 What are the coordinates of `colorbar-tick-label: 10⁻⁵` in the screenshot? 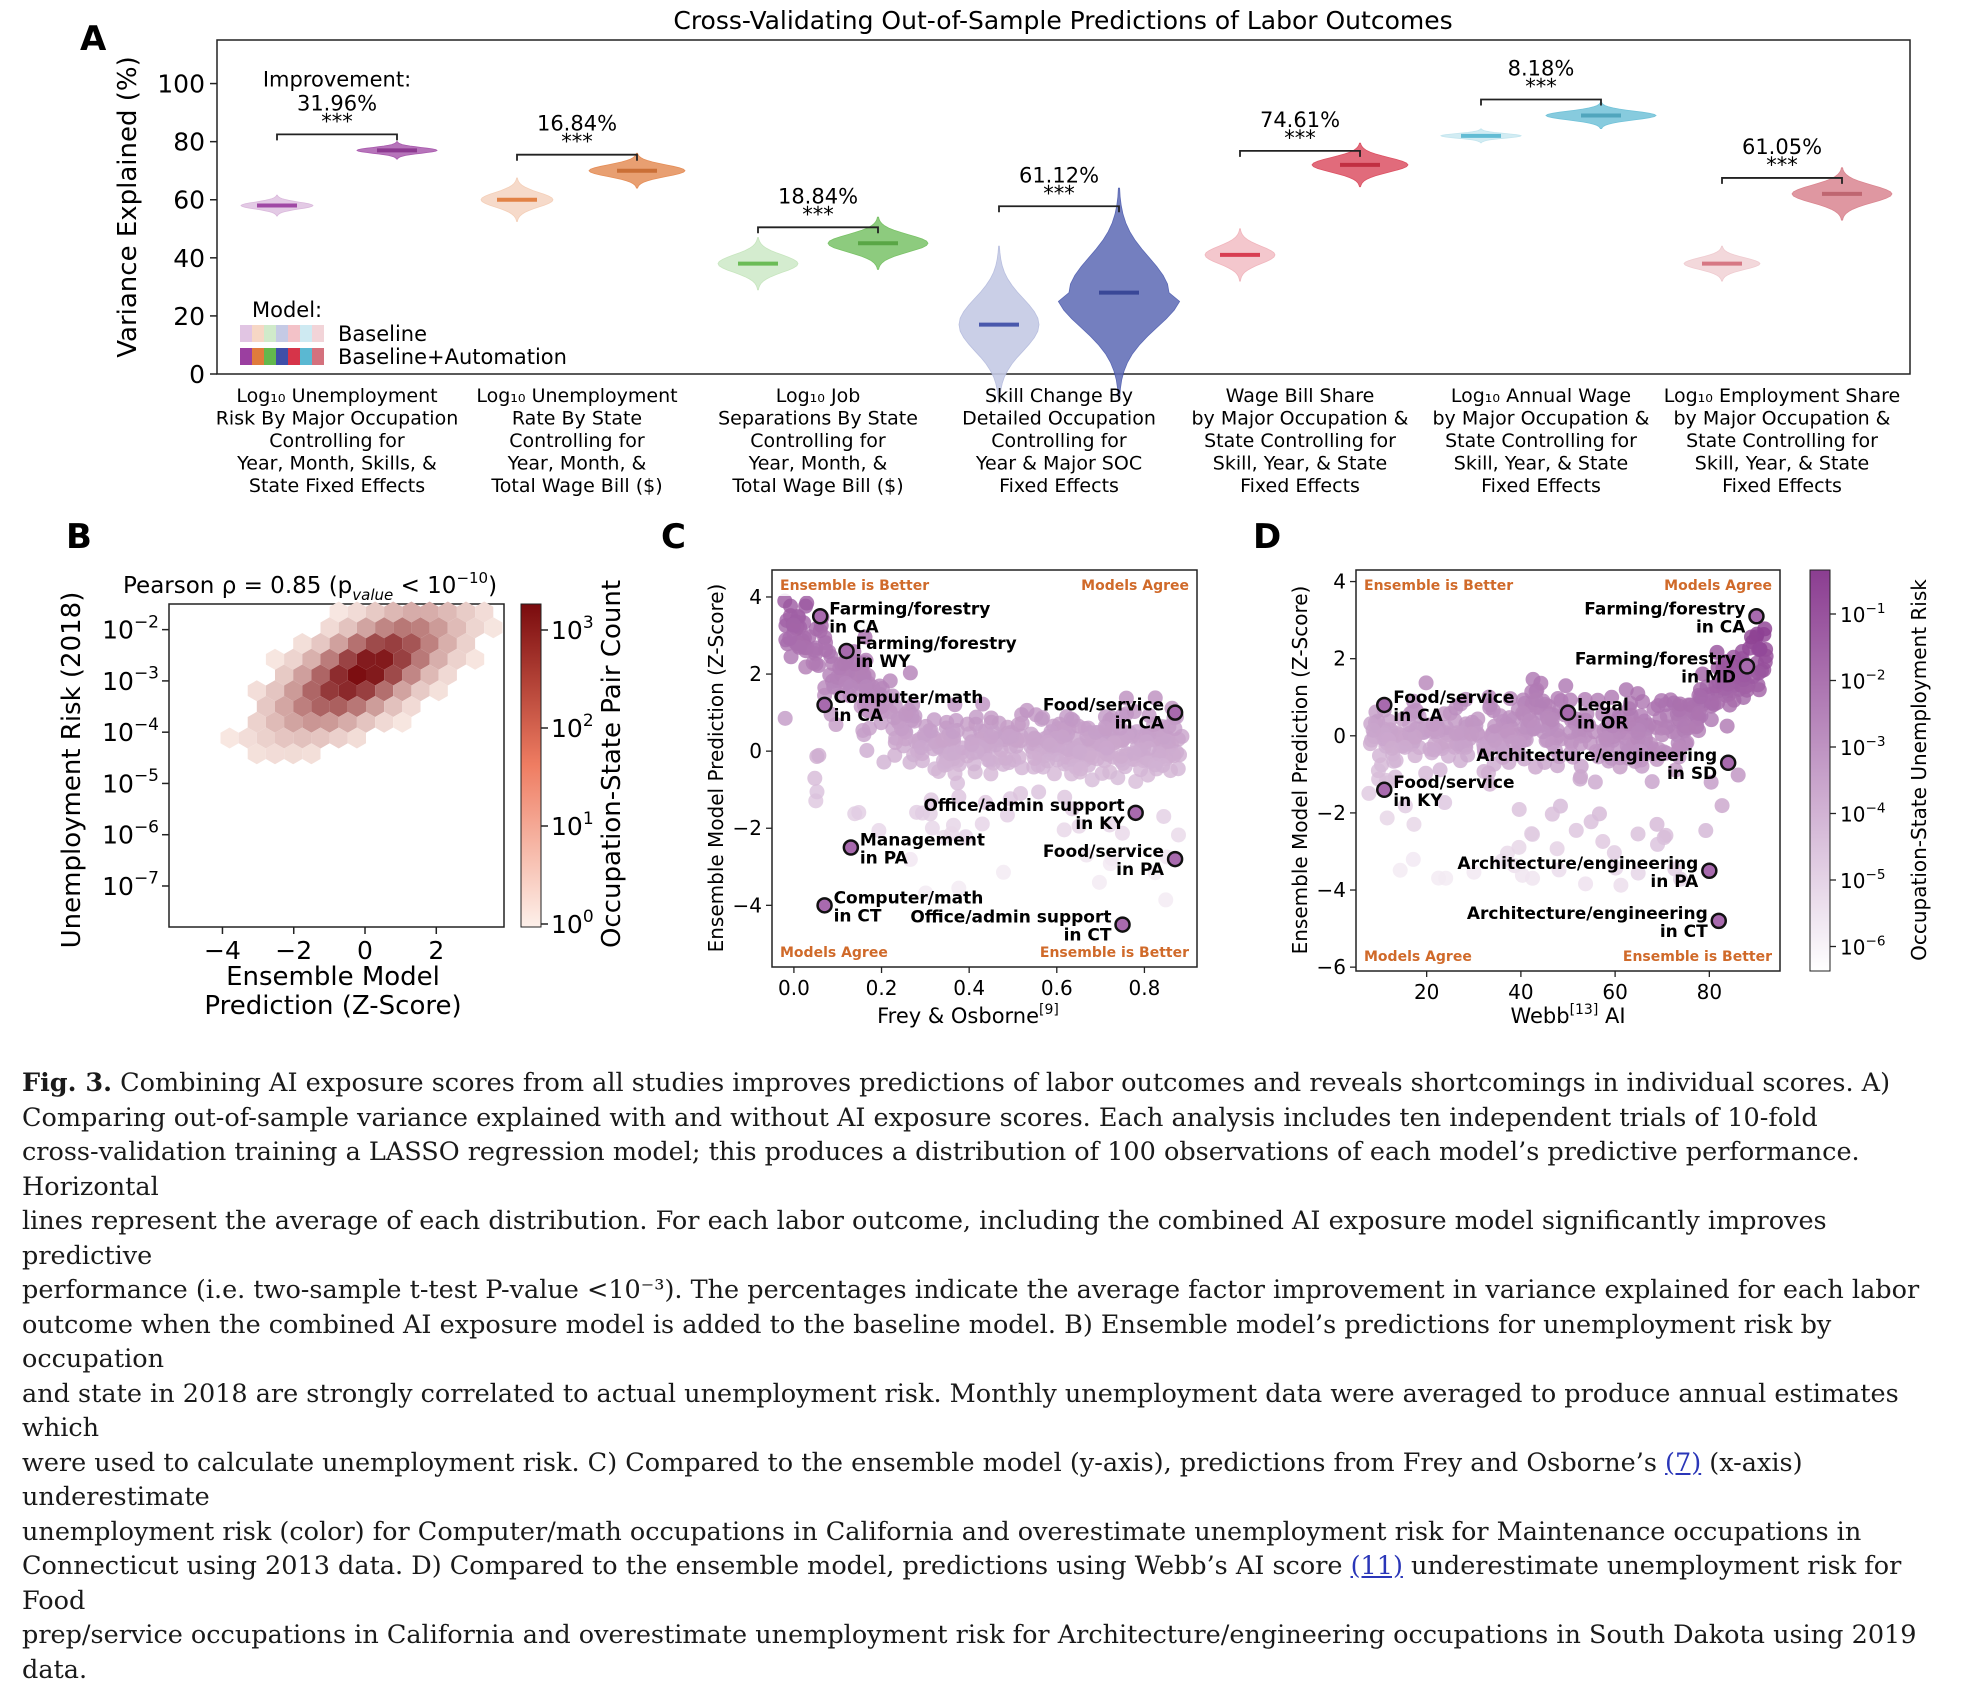 It's located at (1863, 880).